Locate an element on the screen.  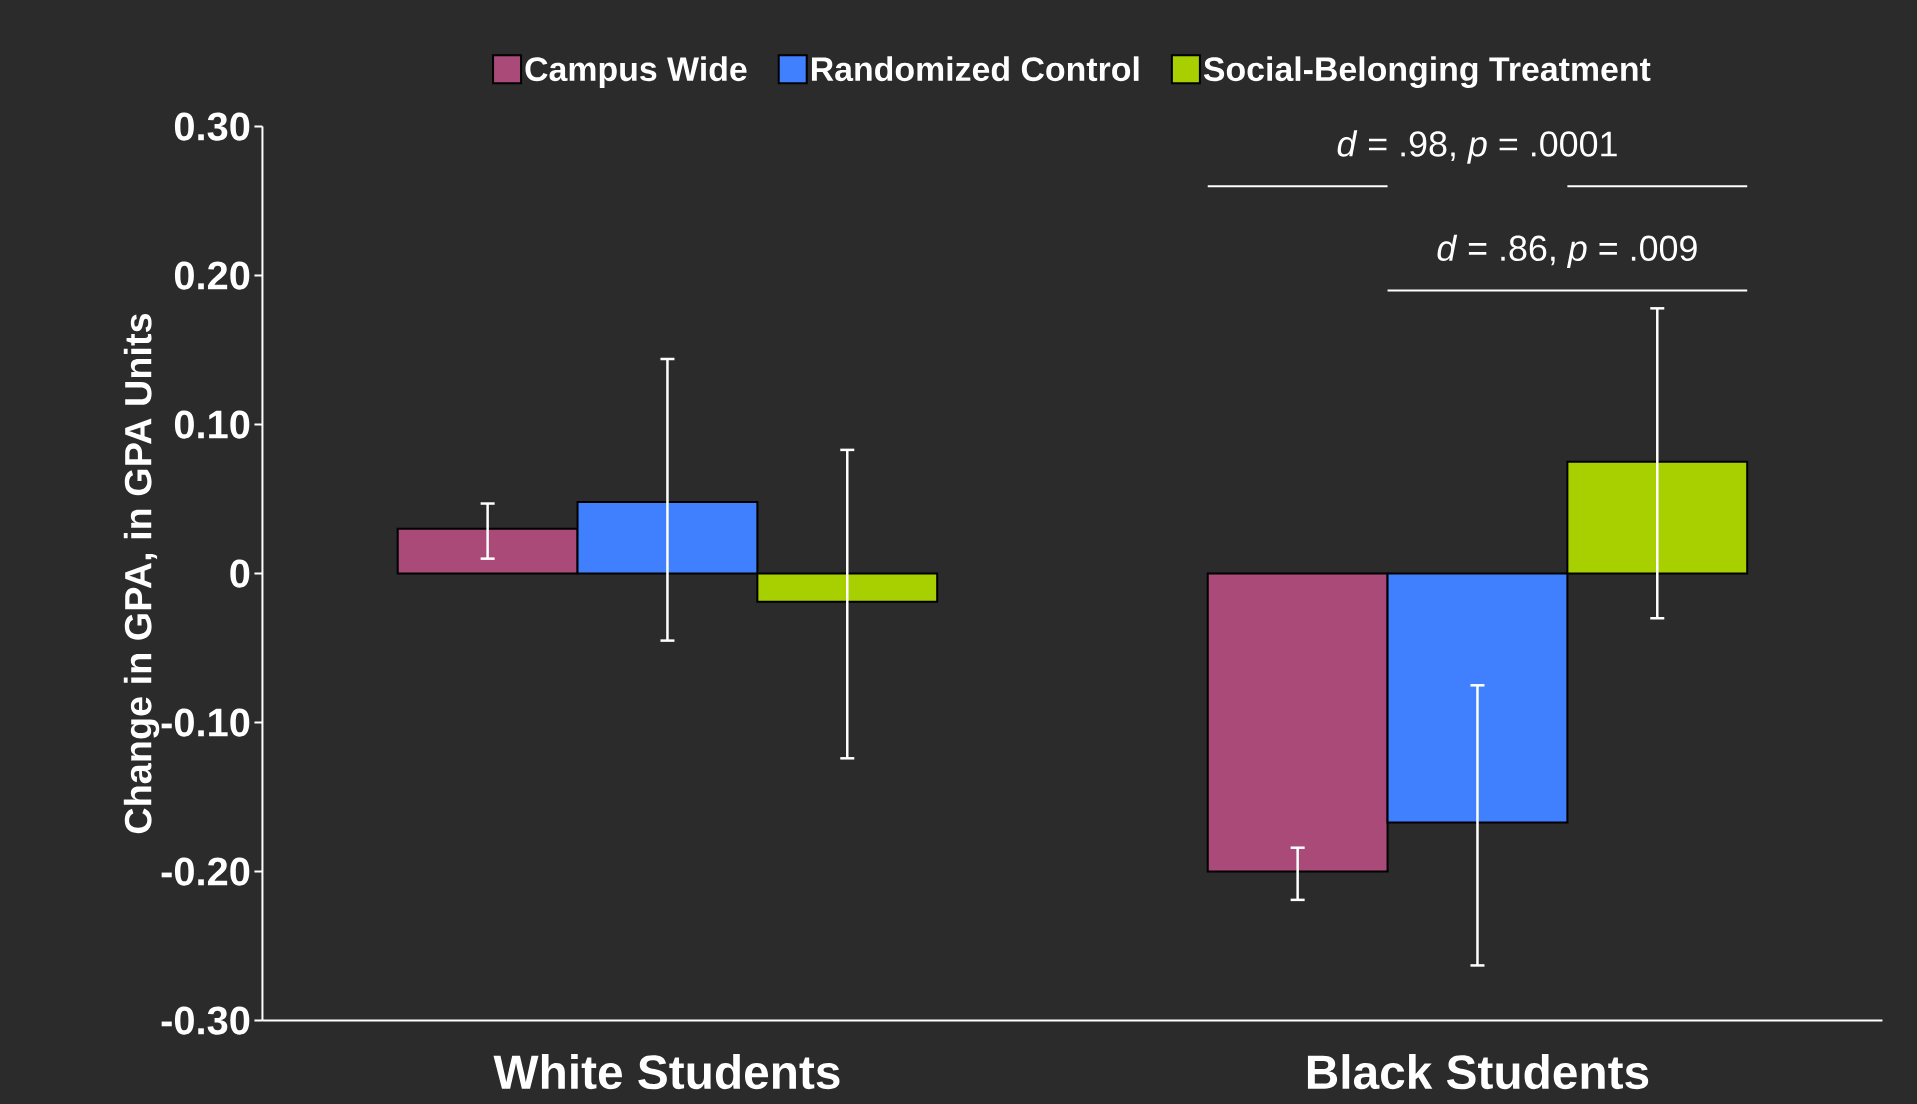
y-tick-label: 0 is located at coordinates (240, 573).